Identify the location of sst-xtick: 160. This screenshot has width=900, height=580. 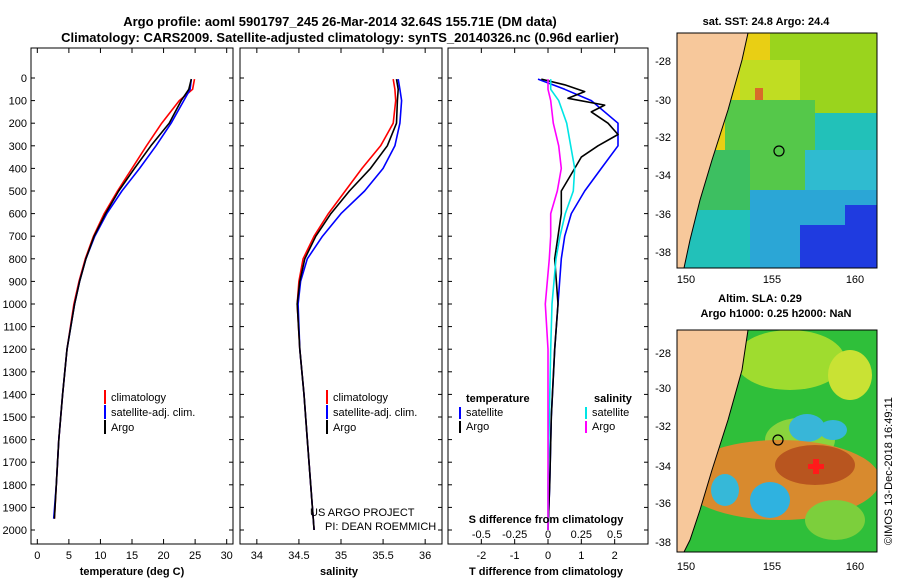
(855, 280).